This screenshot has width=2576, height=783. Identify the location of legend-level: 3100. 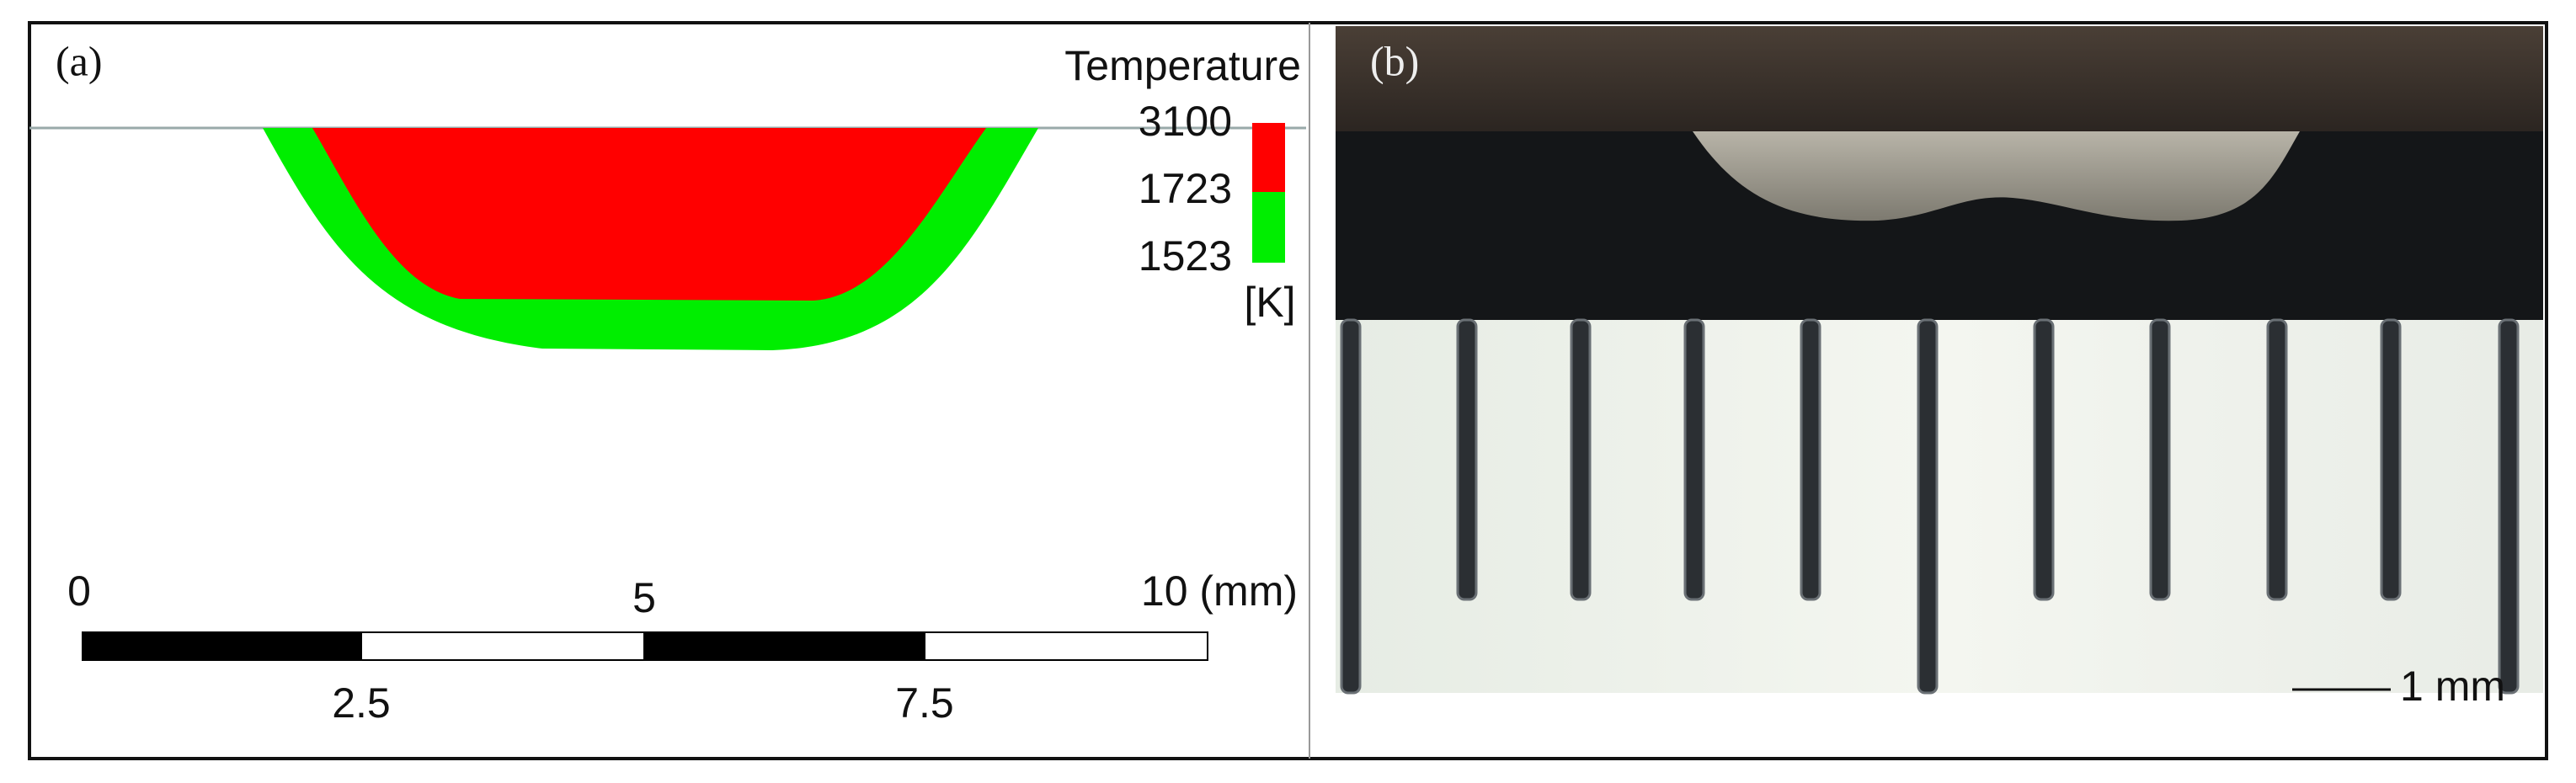
(1185, 122).